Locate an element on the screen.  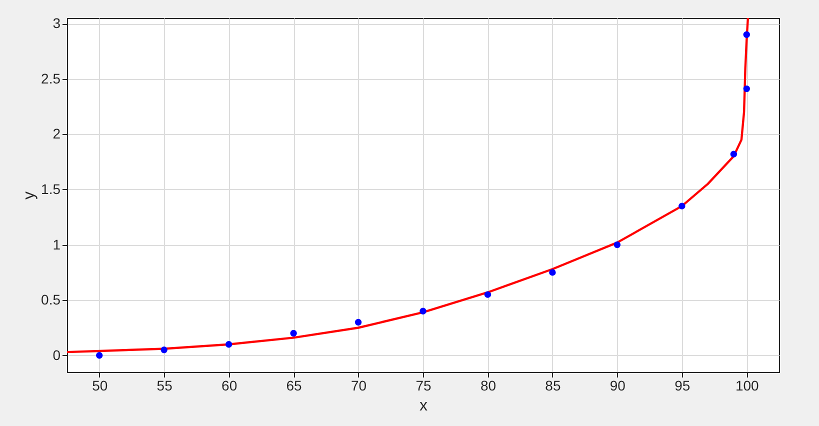
x-tick-label: 50 is located at coordinates (100, 386).